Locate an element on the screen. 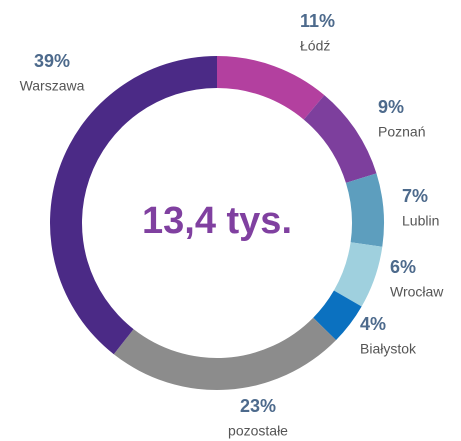 Image resolution: width=461 pixels, height=441 pixels. category-label: Łódź is located at coordinates (315, 46).